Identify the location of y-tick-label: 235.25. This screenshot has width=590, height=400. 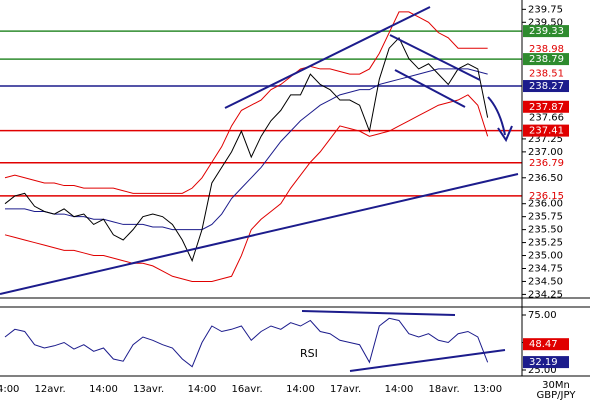
(545, 243).